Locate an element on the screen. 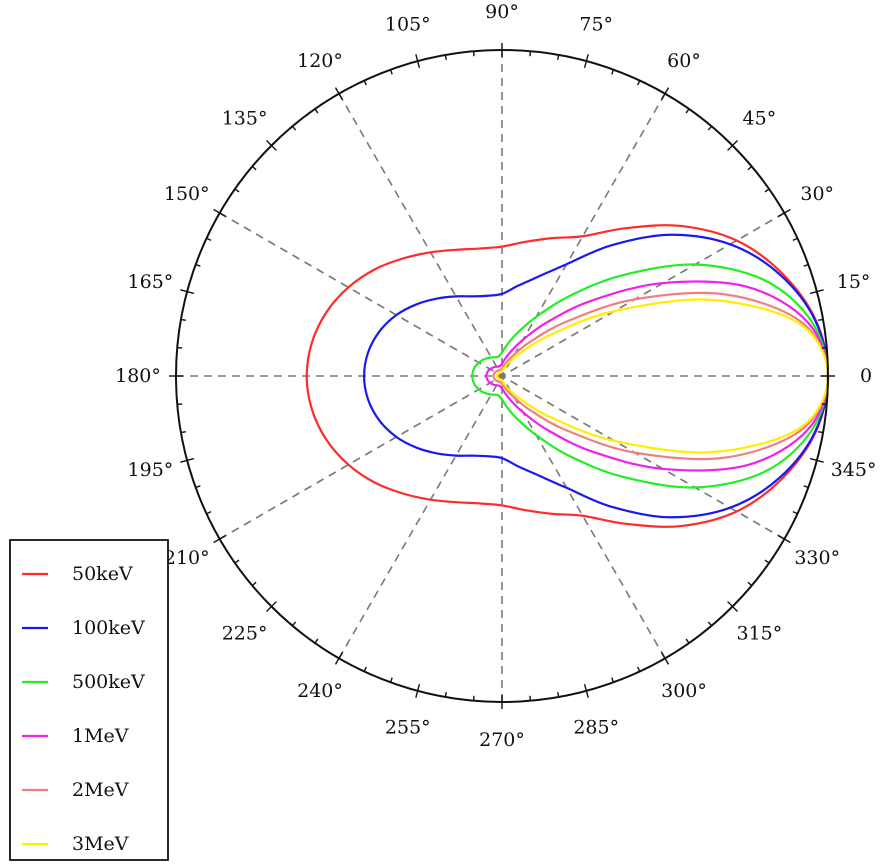  angle-label-0: 0 is located at coordinates (866, 376).